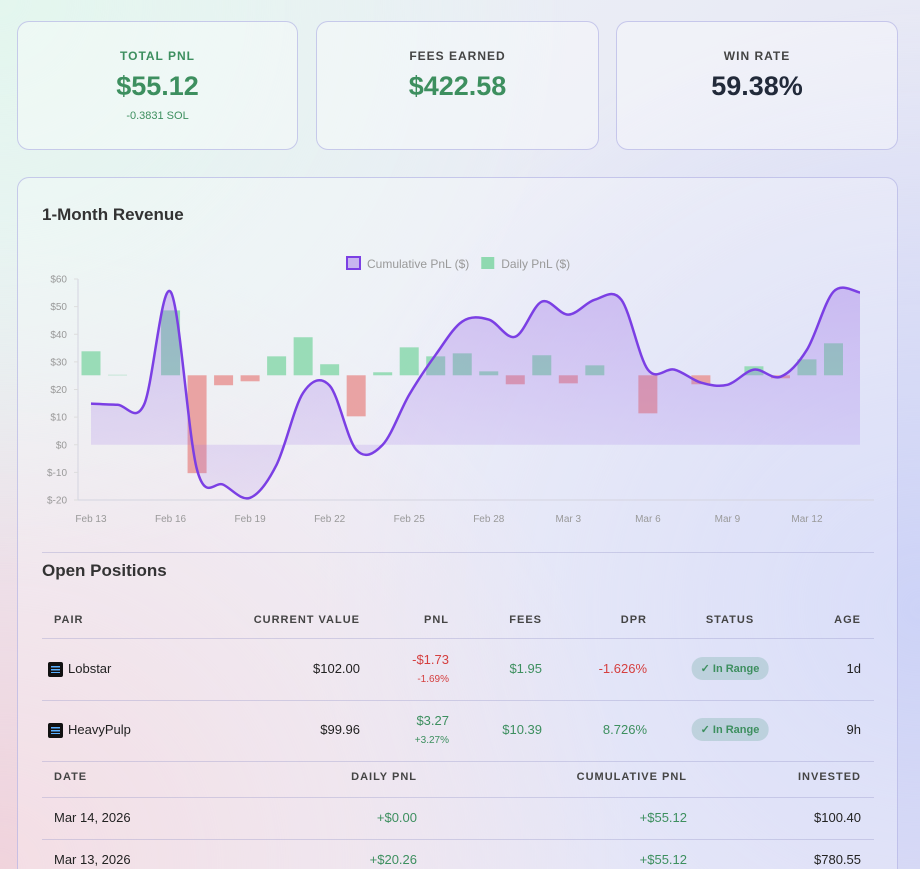 The height and width of the screenshot is (869, 920). I want to click on y-tick-label: $0, so click(62, 445).